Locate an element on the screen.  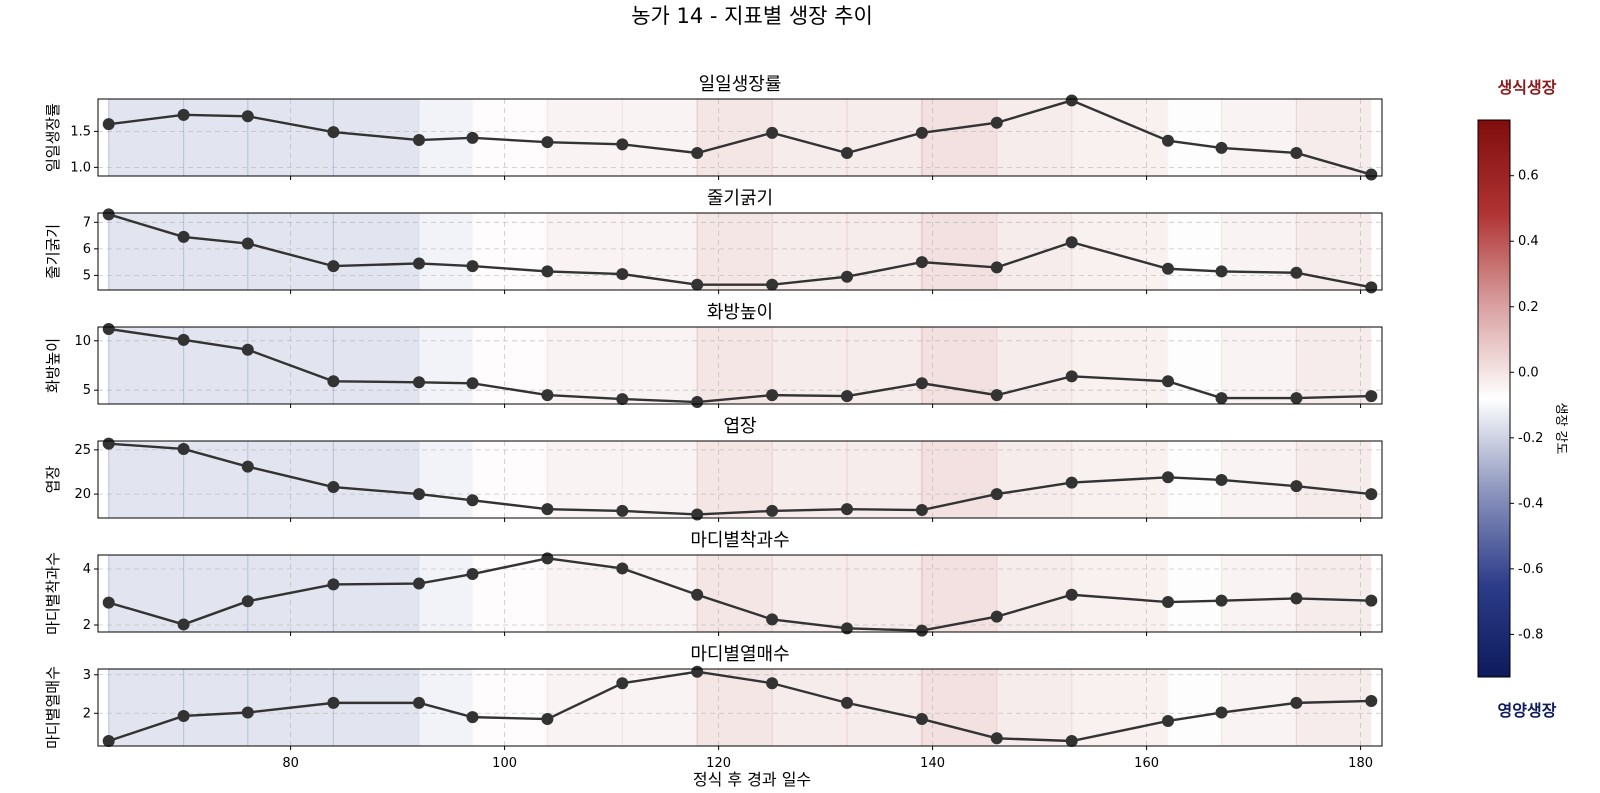
y-tick-label: 4 is located at coordinates (87, 569).